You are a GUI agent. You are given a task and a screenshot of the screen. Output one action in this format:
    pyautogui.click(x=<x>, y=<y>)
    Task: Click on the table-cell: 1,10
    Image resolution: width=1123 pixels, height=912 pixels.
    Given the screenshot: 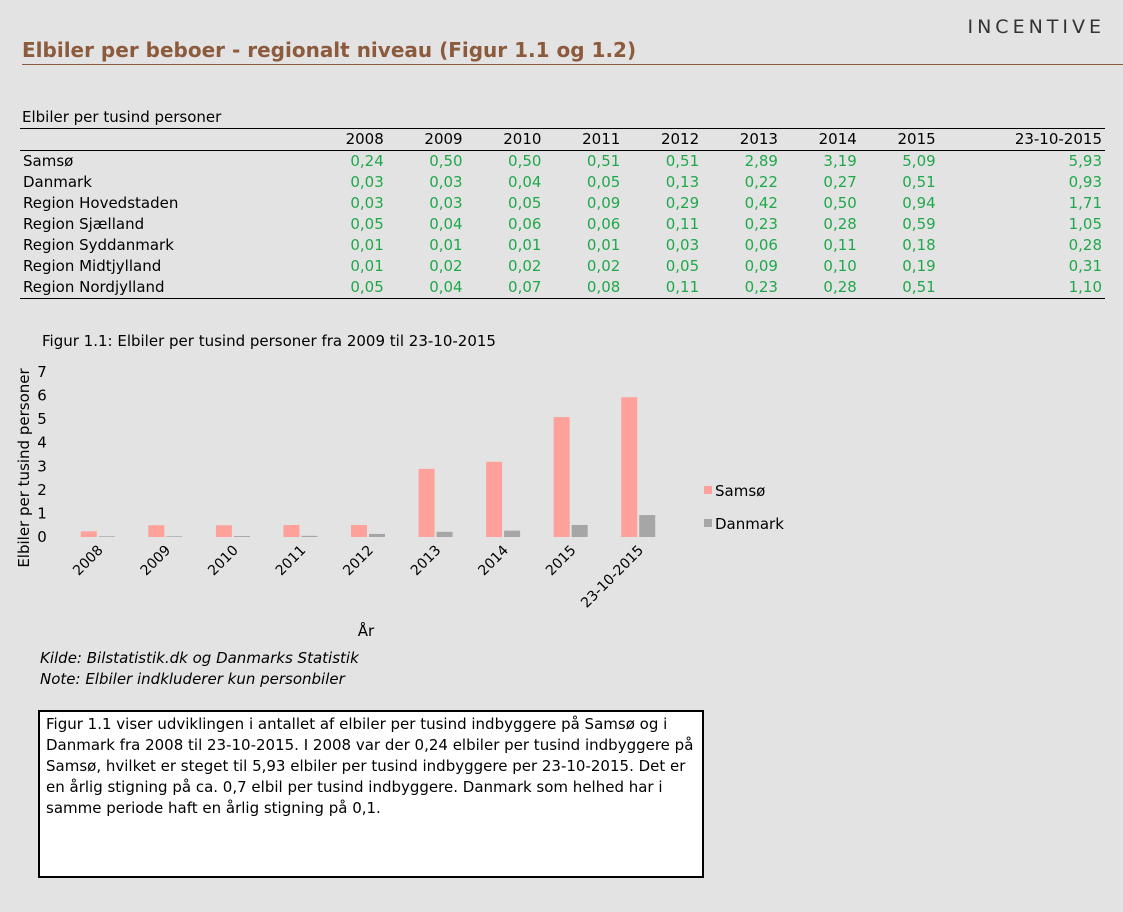 What is the action you would take?
    pyautogui.click(x=1021, y=288)
    